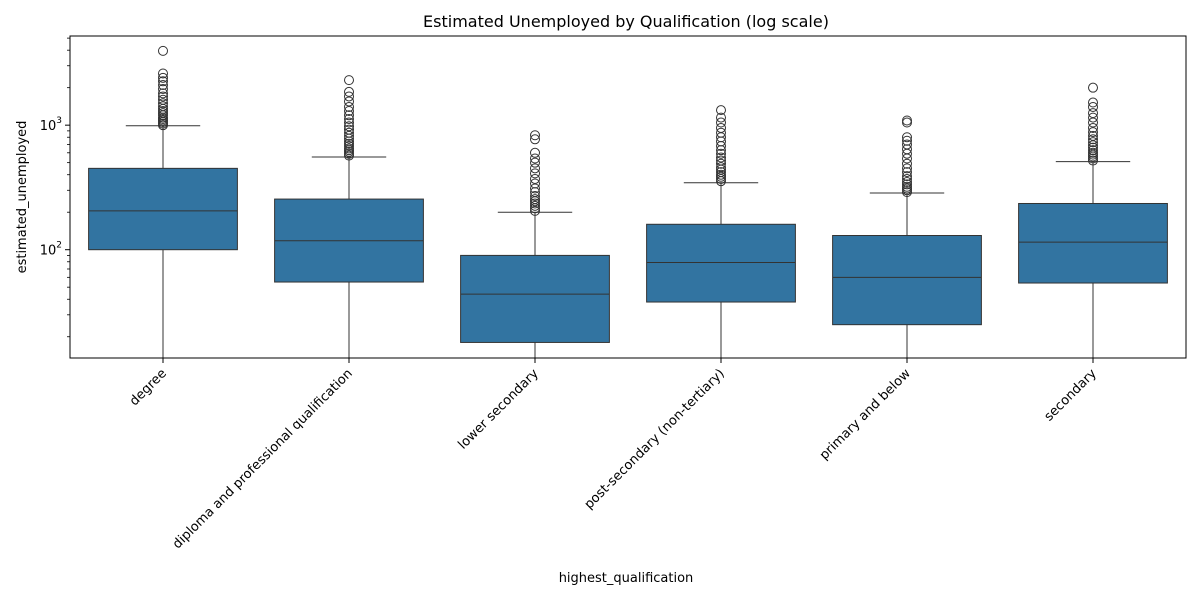 The image size is (1200, 600). What do you see at coordinates (51, 125) in the screenshot?
I see `y-tick-label: 10³` at bounding box center [51, 125].